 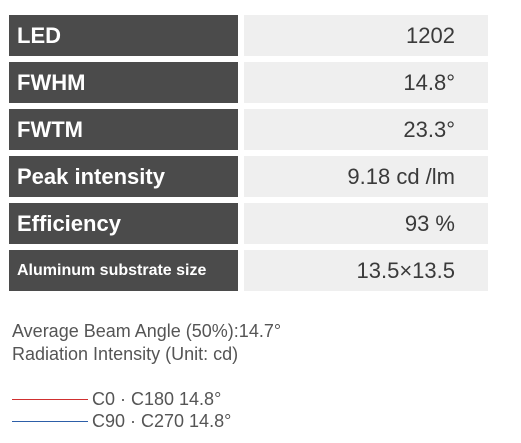 What do you see at coordinates (147, 331) in the screenshot?
I see `beam-angle-caption: Average Beam Angle (50%):14.7°` at bounding box center [147, 331].